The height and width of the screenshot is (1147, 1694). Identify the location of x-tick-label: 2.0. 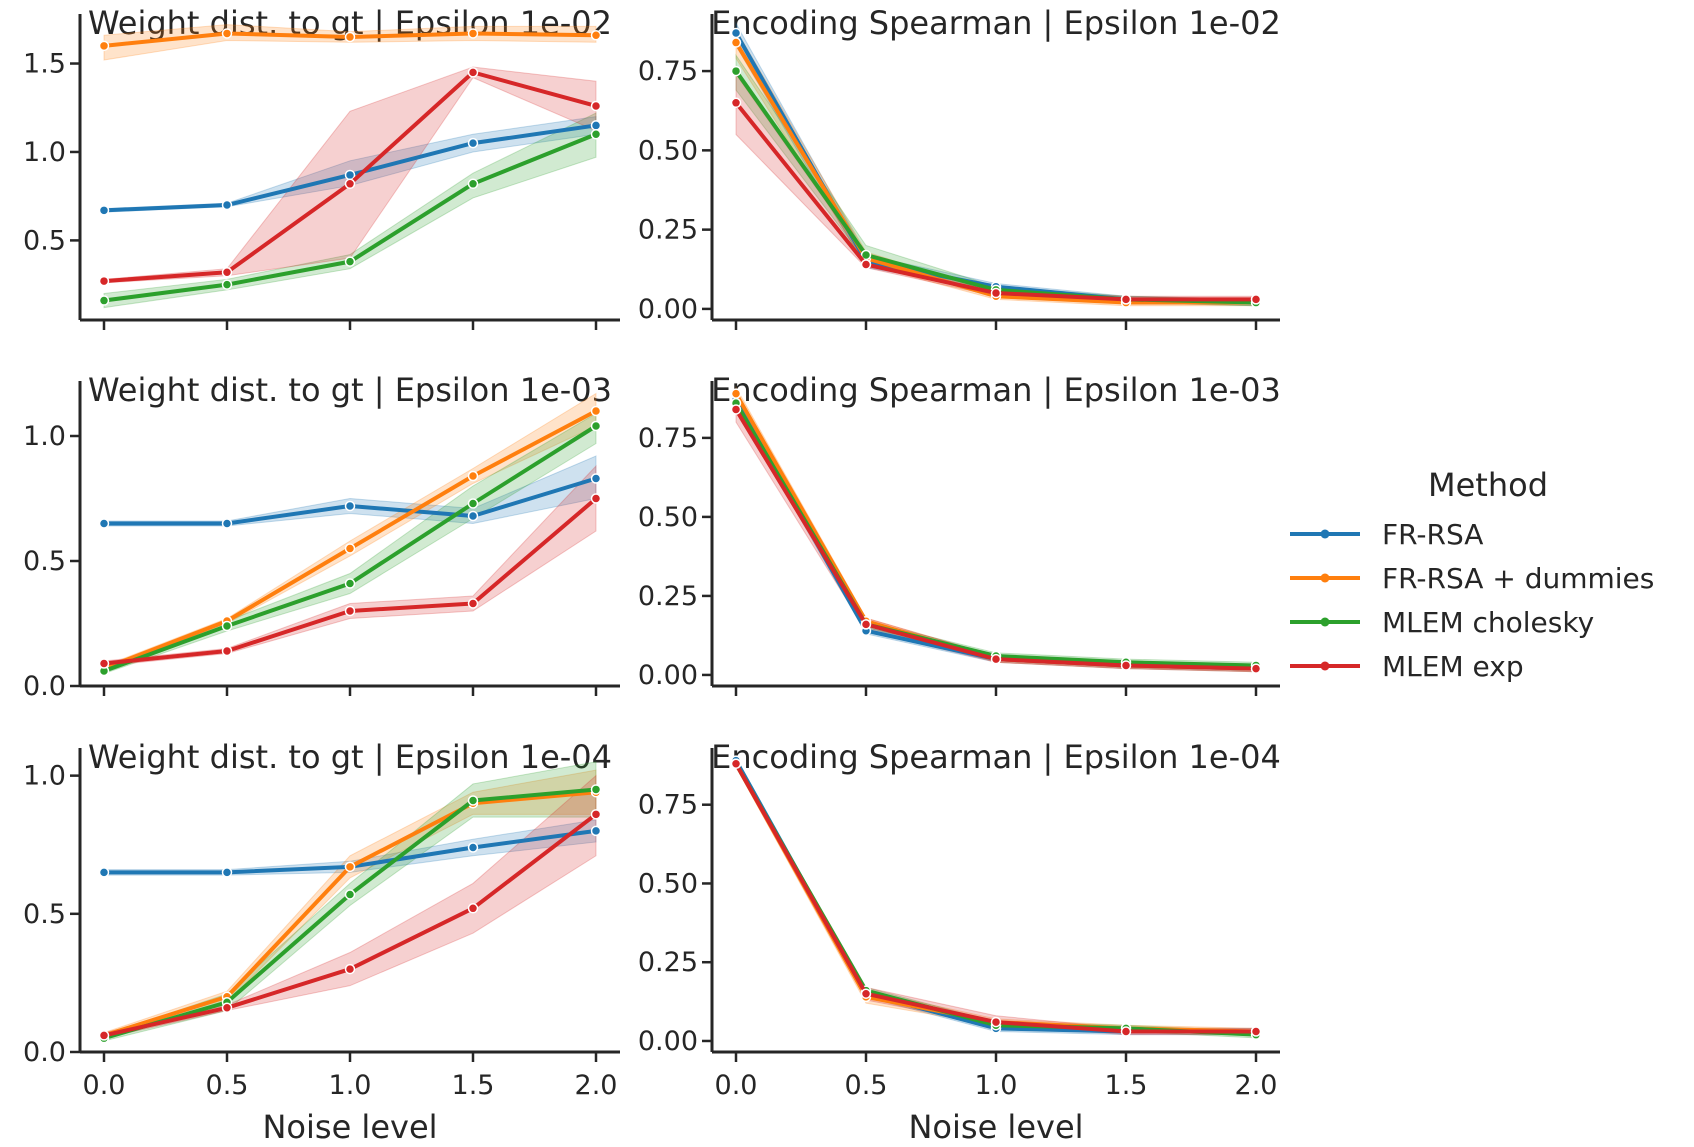
(1256, 1085).